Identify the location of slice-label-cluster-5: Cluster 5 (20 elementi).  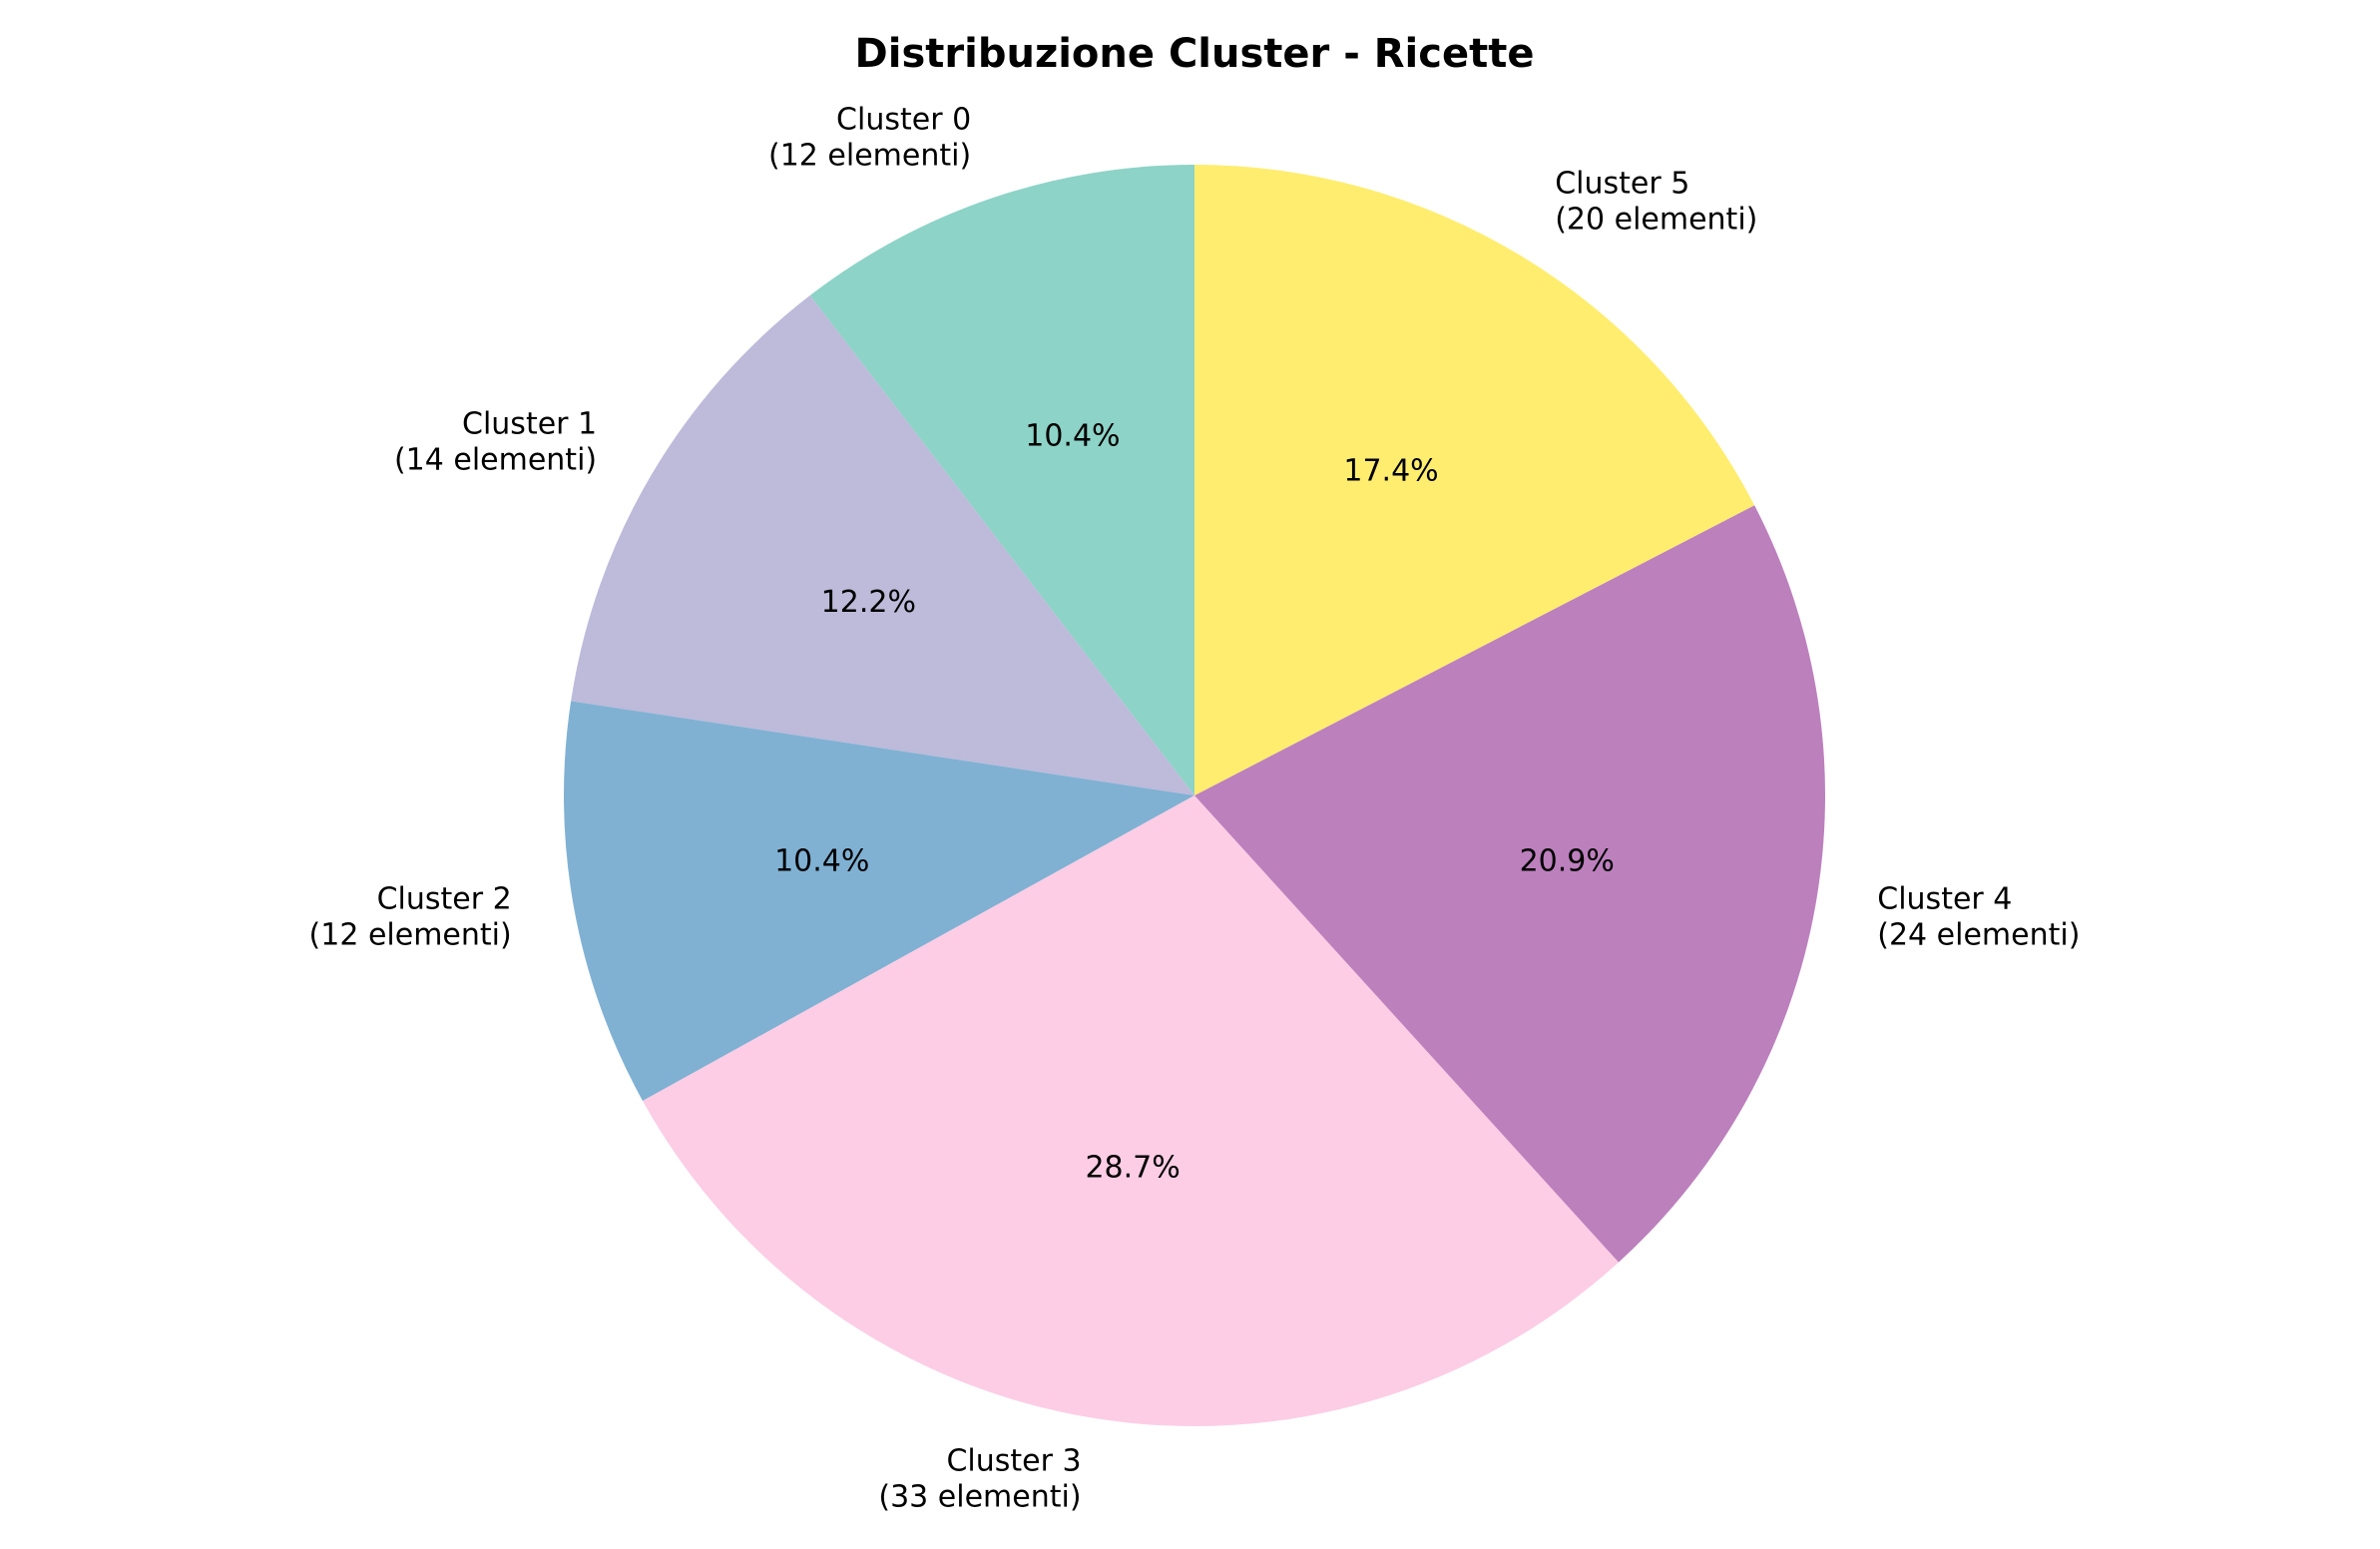
(1656, 202).